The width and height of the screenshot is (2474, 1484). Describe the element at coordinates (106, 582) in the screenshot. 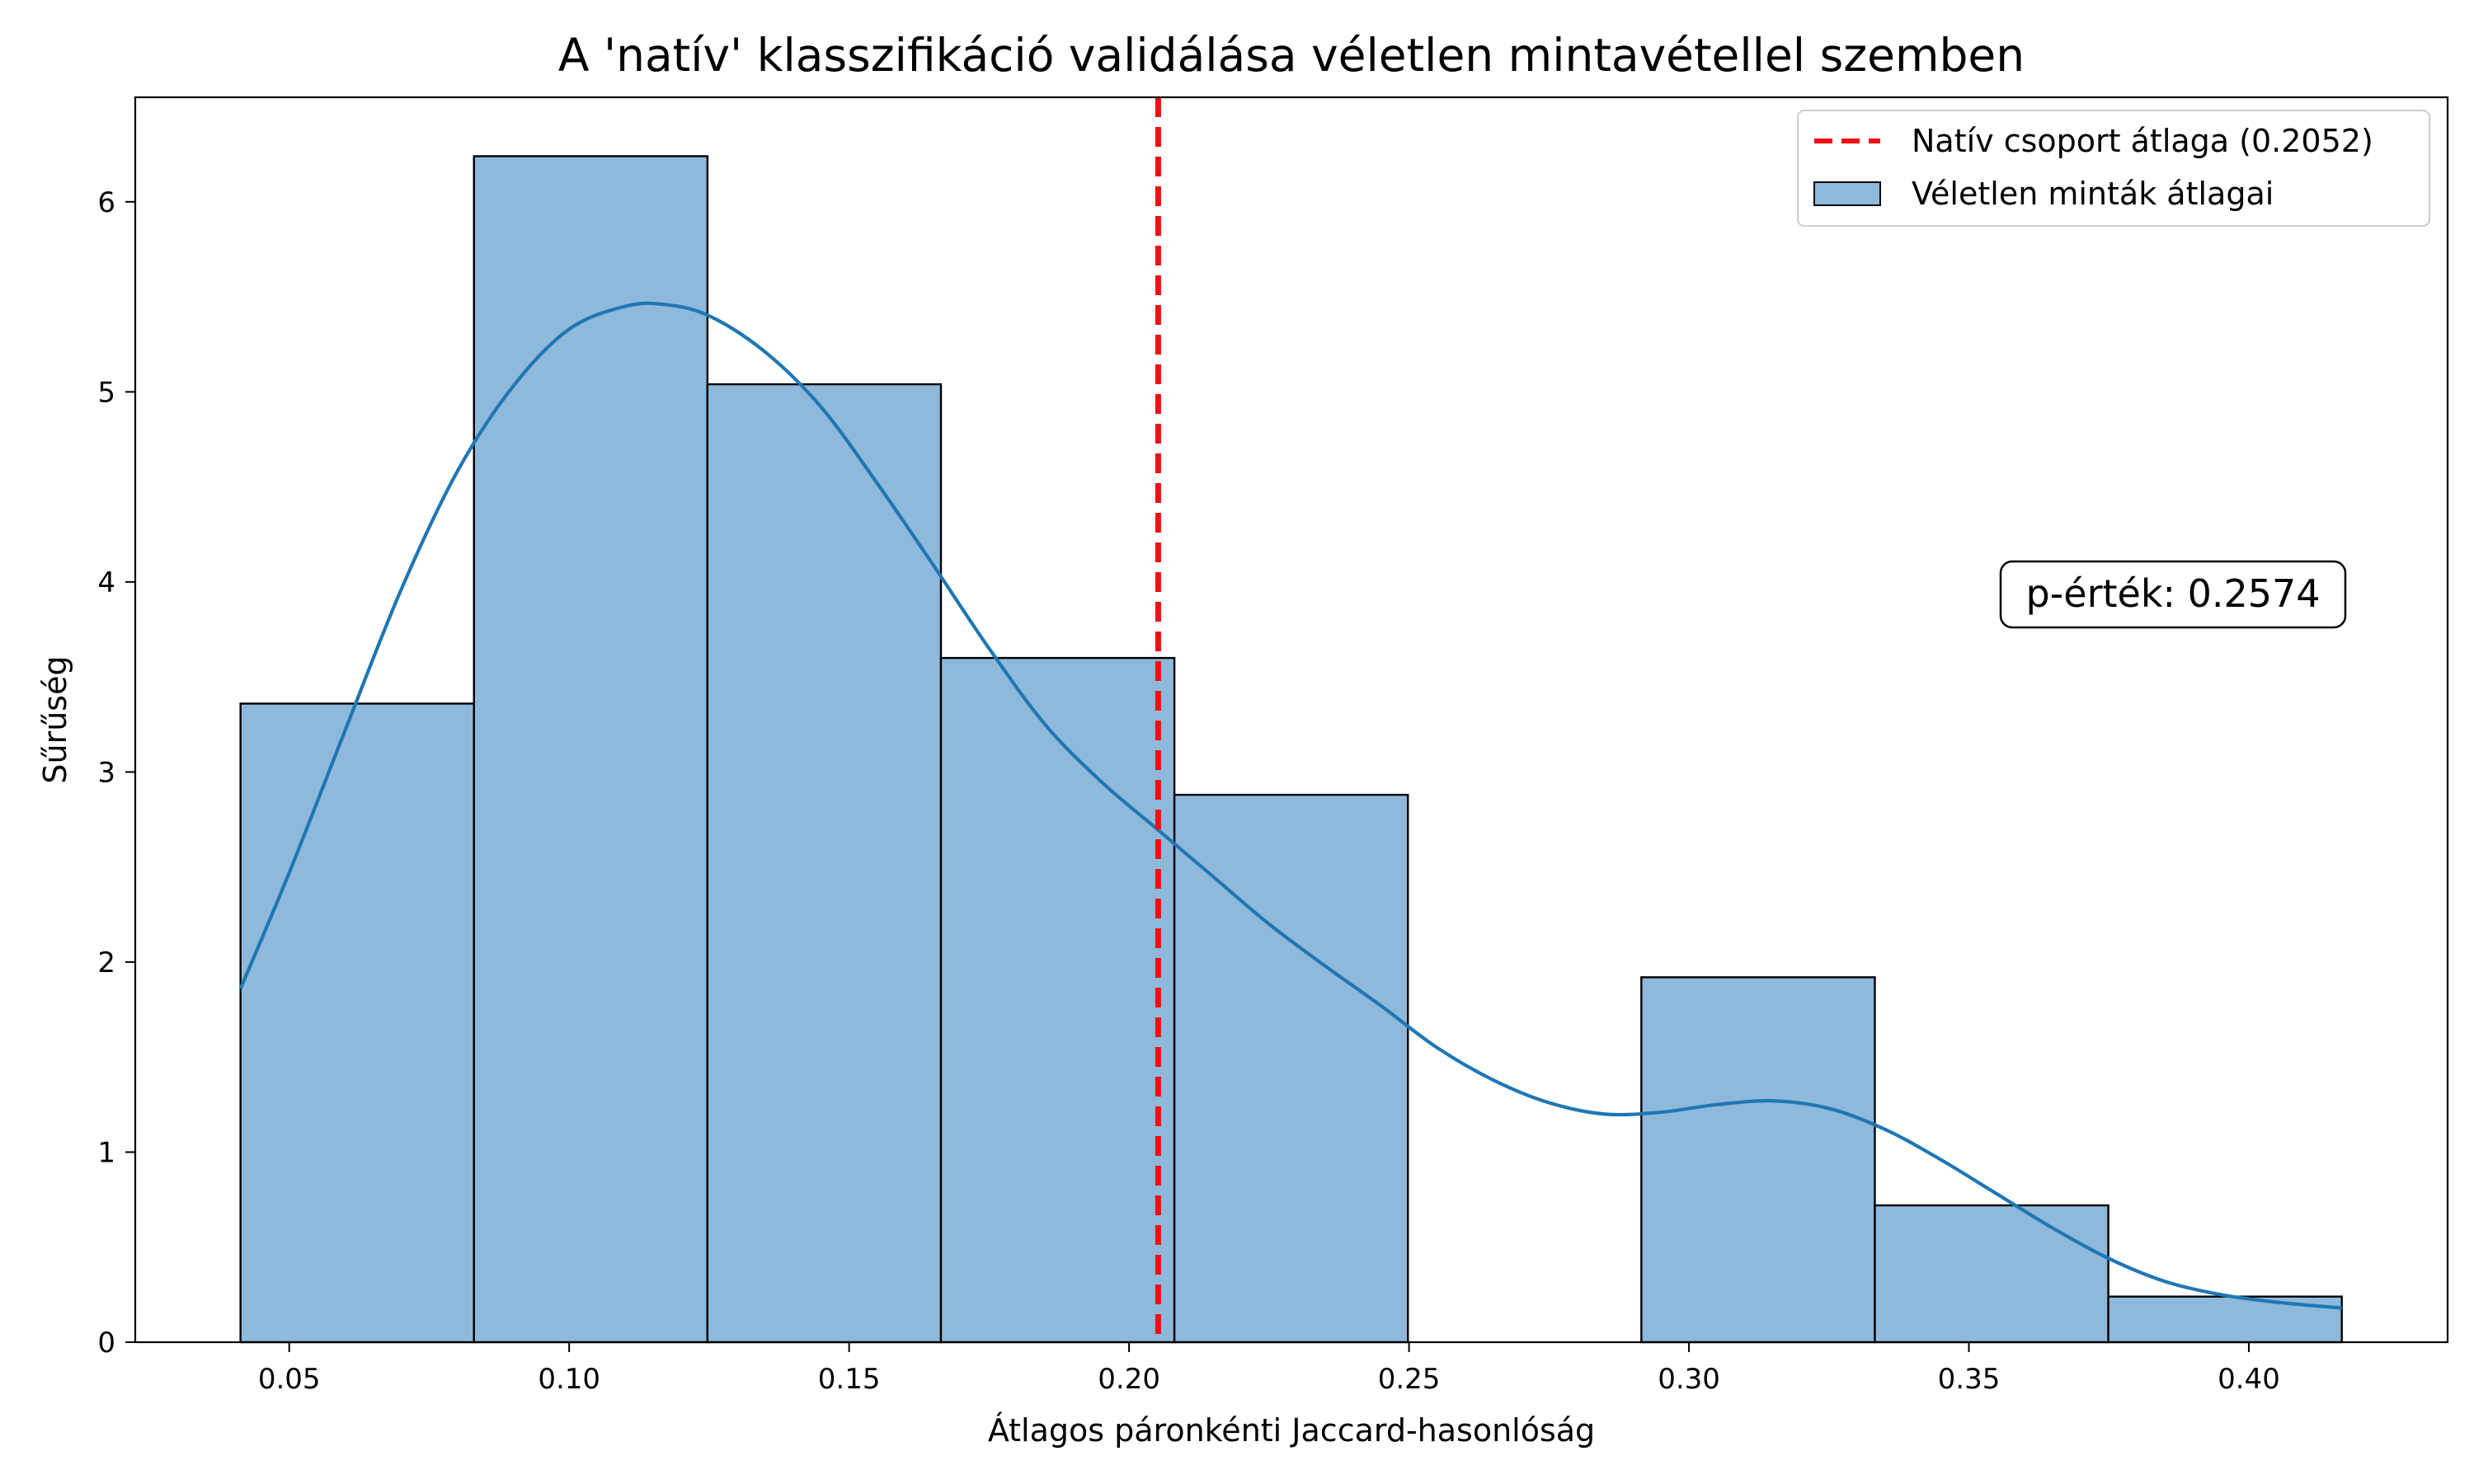

I see `y-tick-label: 4` at that location.